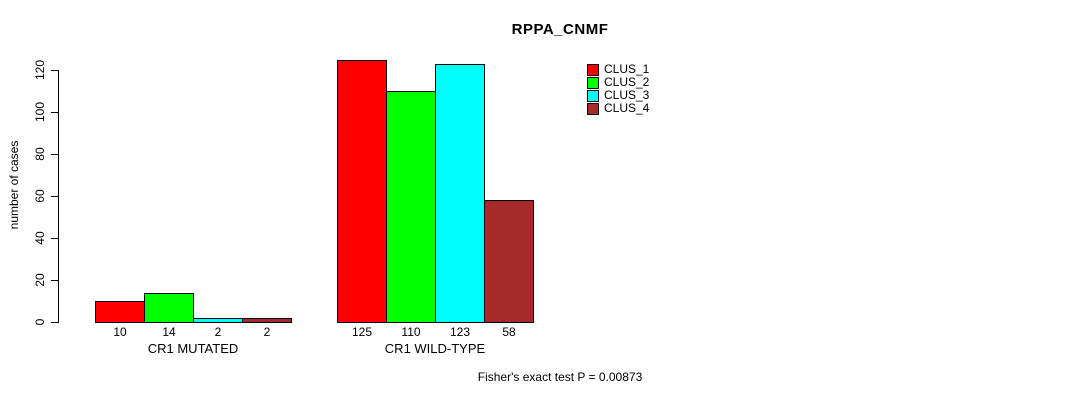 The width and height of the screenshot is (1090, 400). Describe the element at coordinates (40, 280) in the screenshot. I see `y-tick-label: 20` at that location.